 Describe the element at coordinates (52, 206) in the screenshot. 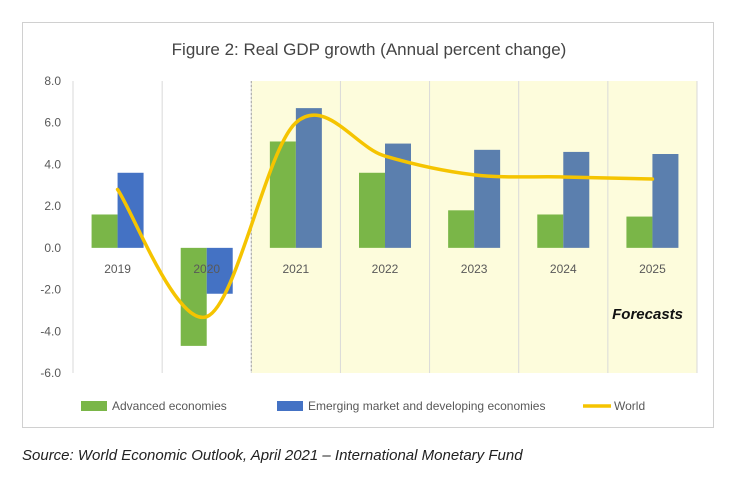

I see `y-tick-label: 2.0` at that location.